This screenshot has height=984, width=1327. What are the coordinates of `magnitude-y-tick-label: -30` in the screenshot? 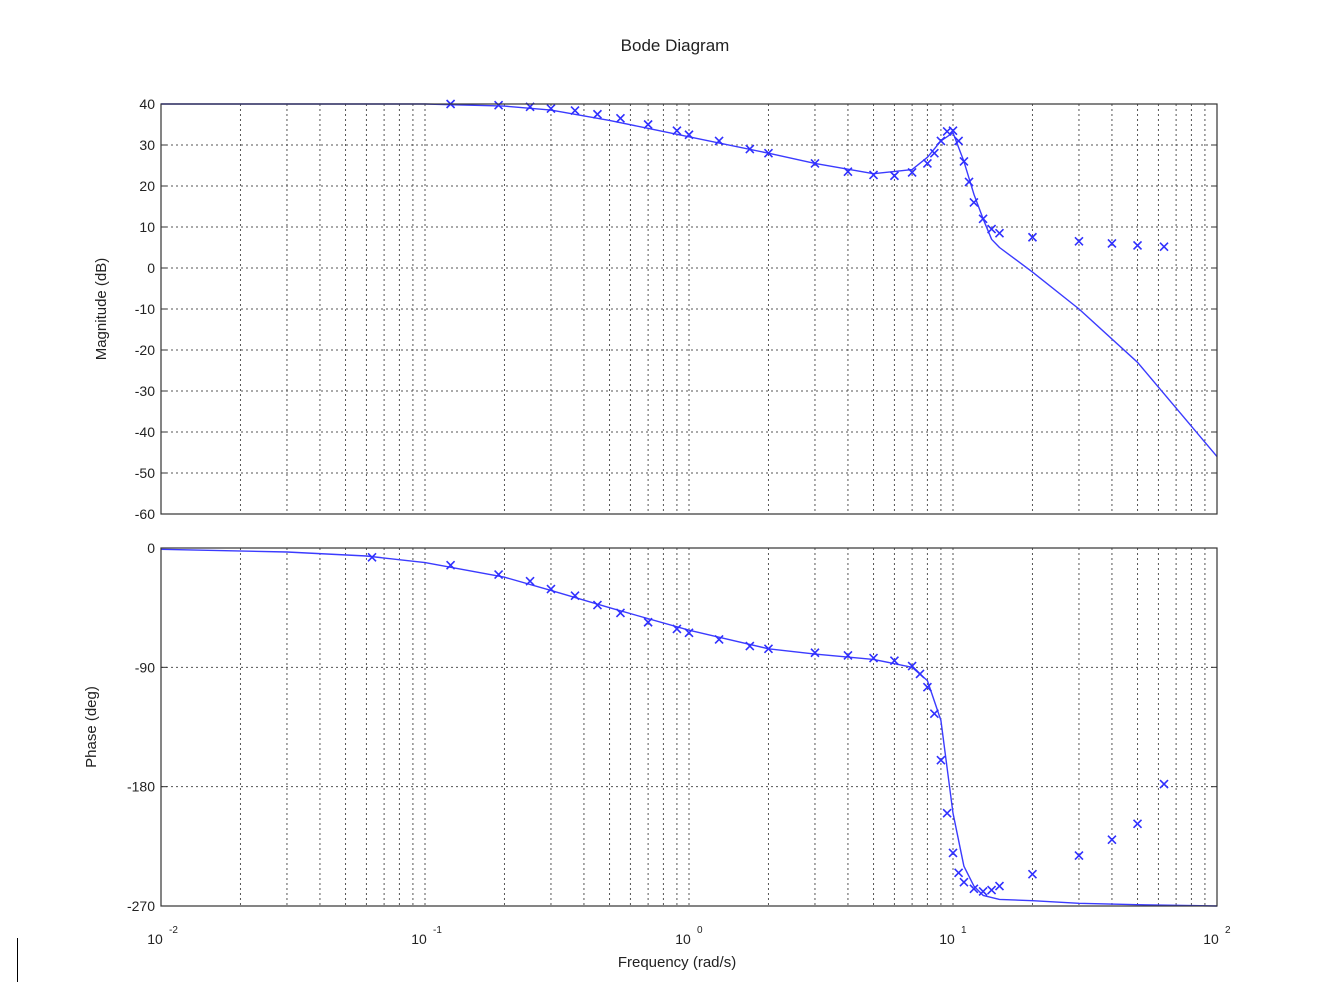 It's located at (145, 391).